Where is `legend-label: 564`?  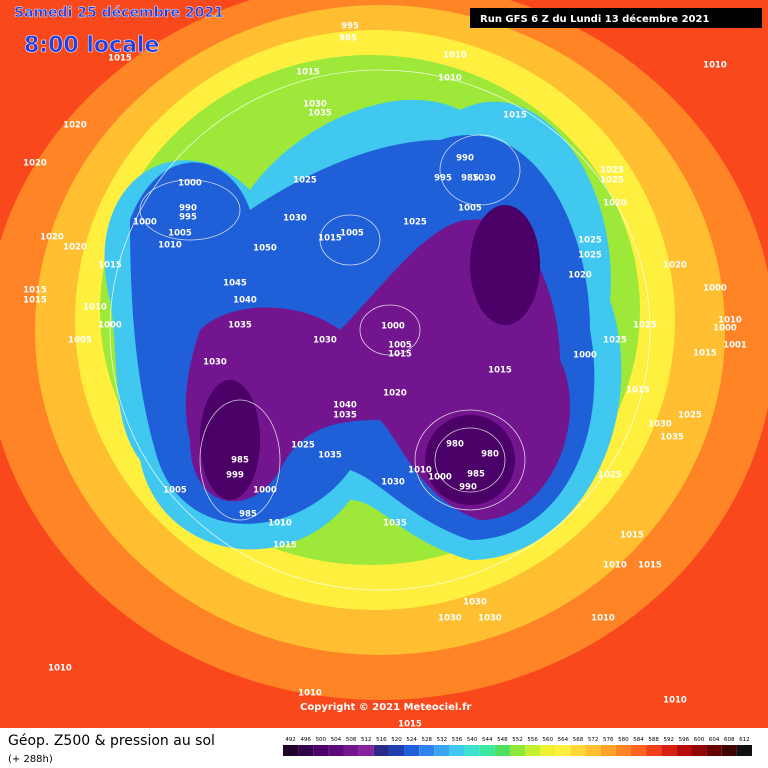 legend-label: 564 is located at coordinates (563, 740).